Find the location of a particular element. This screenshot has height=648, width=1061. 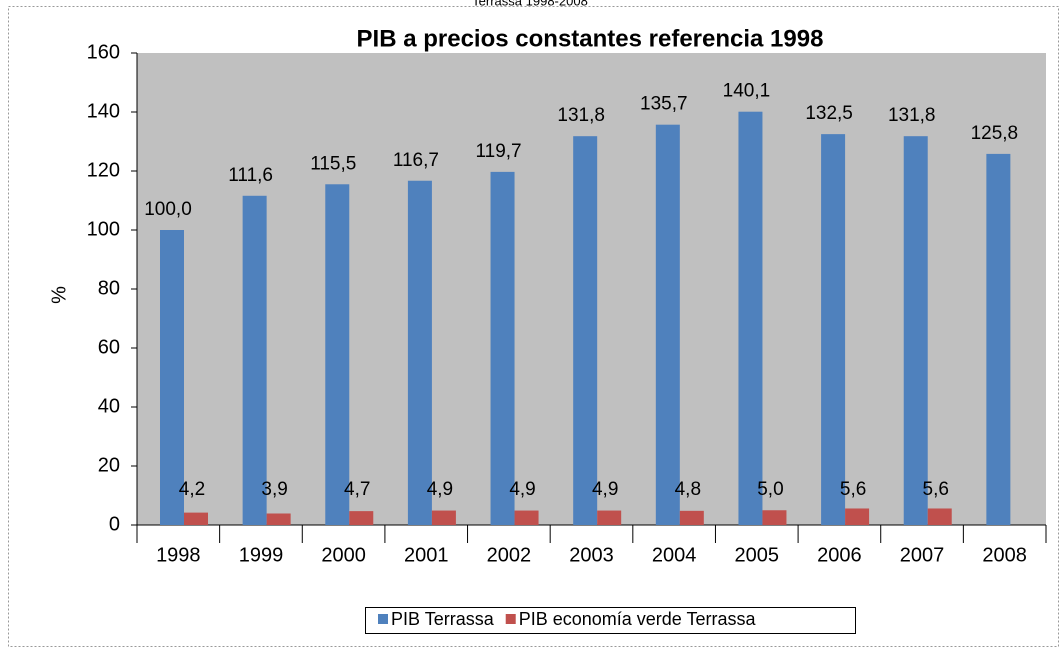

data-label: 5,0 is located at coordinates (770, 489).